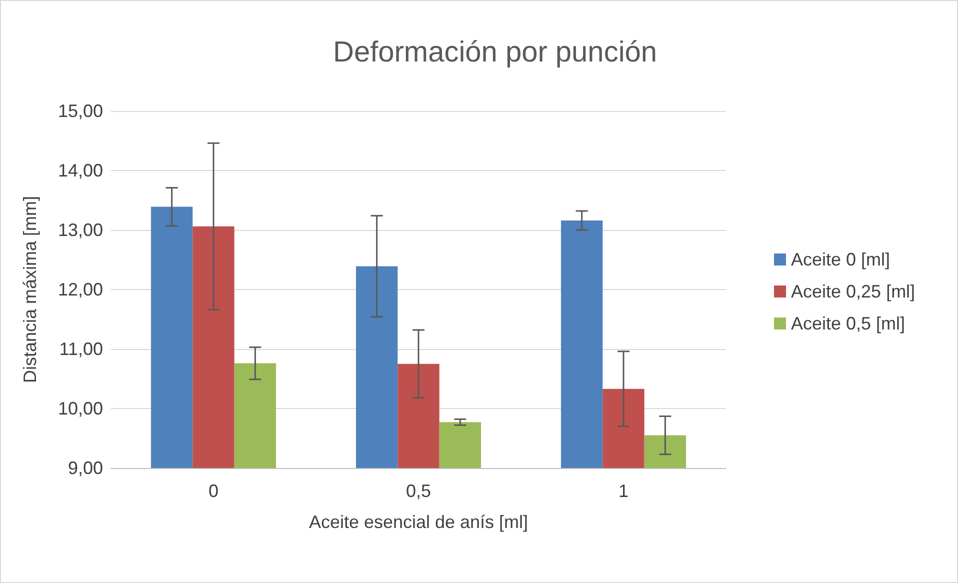  What do you see at coordinates (80, 408) in the screenshot?
I see `y-tick-label: 10,00` at bounding box center [80, 408].